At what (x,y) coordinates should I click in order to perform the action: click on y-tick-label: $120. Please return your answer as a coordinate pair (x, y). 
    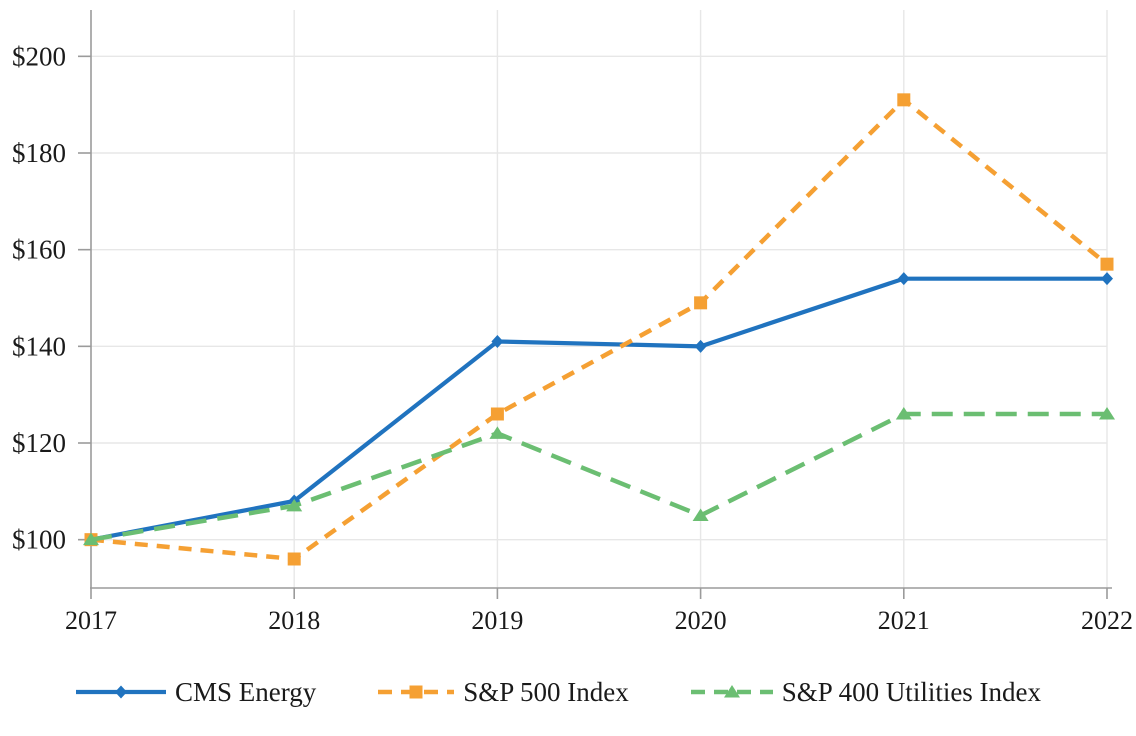
    Looking at the image, I should click on (39, 443).